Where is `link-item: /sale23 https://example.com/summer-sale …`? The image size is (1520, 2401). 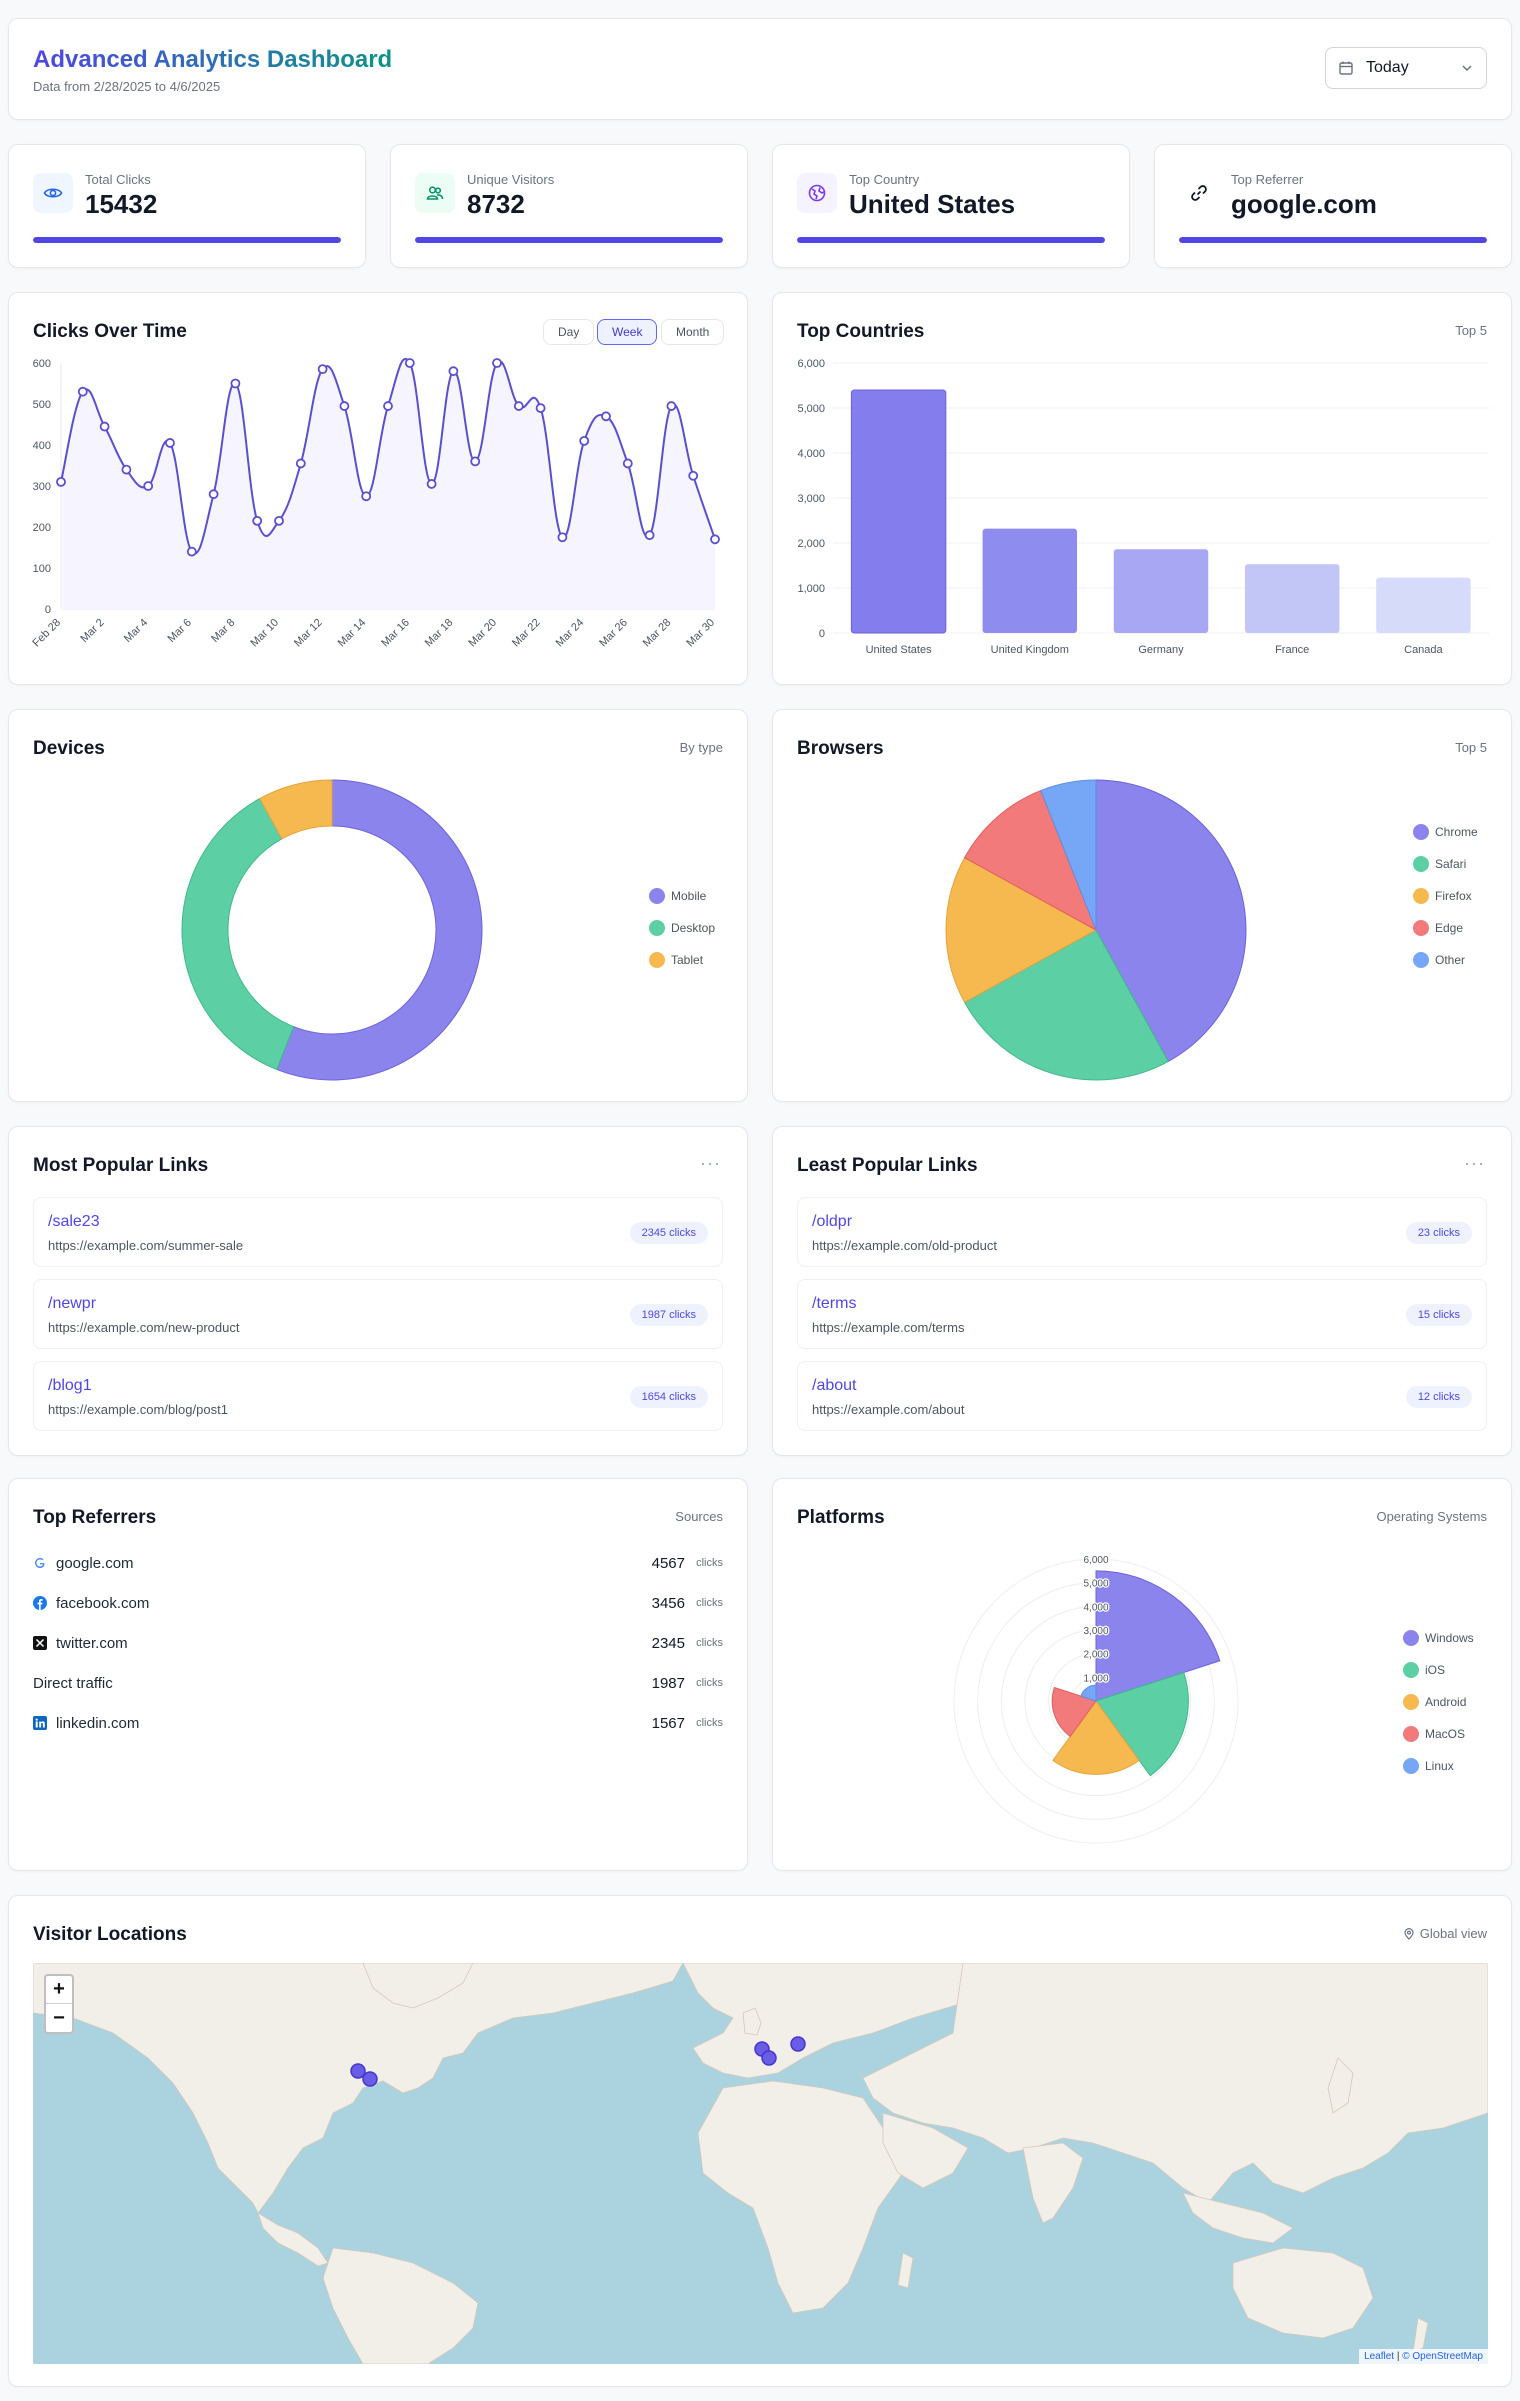
link-item: /sale23 https://example.com/summer-sale … is located at coordinates (378, 1232).